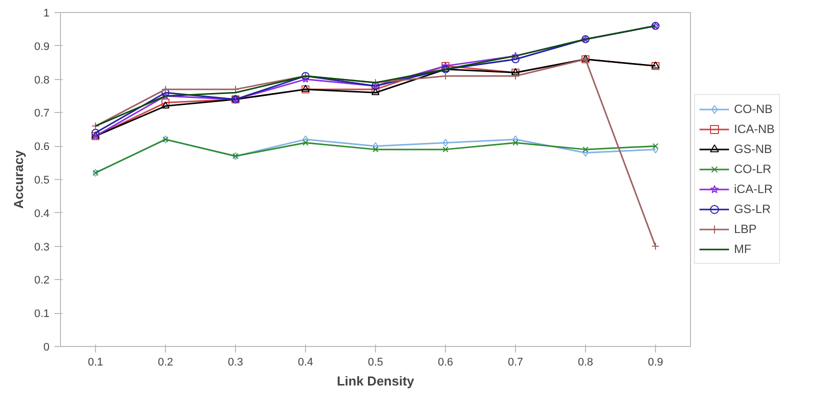  What do you see at coordinates (42, 80) in the screenshot?
I see `y-tick-label: 0.8` at bounding box center [42, 80].